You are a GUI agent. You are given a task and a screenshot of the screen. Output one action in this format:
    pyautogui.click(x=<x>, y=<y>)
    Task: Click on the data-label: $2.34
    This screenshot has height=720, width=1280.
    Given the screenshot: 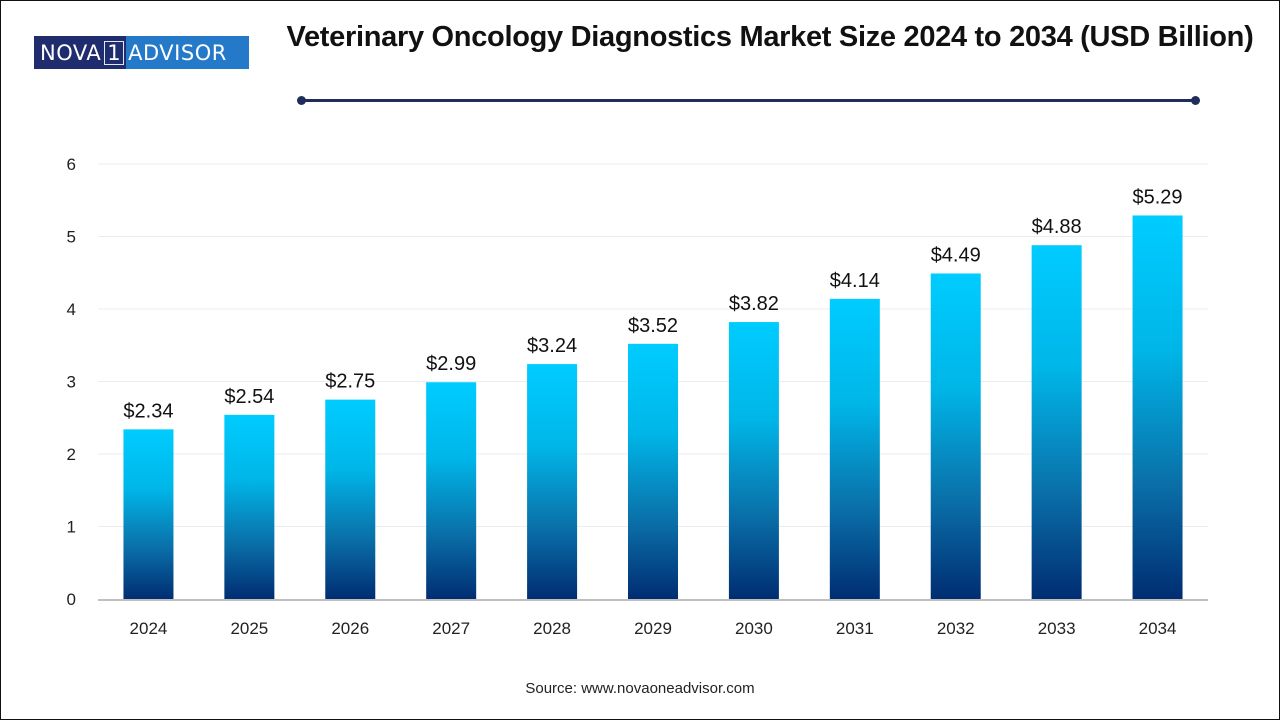 What is the action you would take?
    pyautogui.click(x=148, y=411)
    